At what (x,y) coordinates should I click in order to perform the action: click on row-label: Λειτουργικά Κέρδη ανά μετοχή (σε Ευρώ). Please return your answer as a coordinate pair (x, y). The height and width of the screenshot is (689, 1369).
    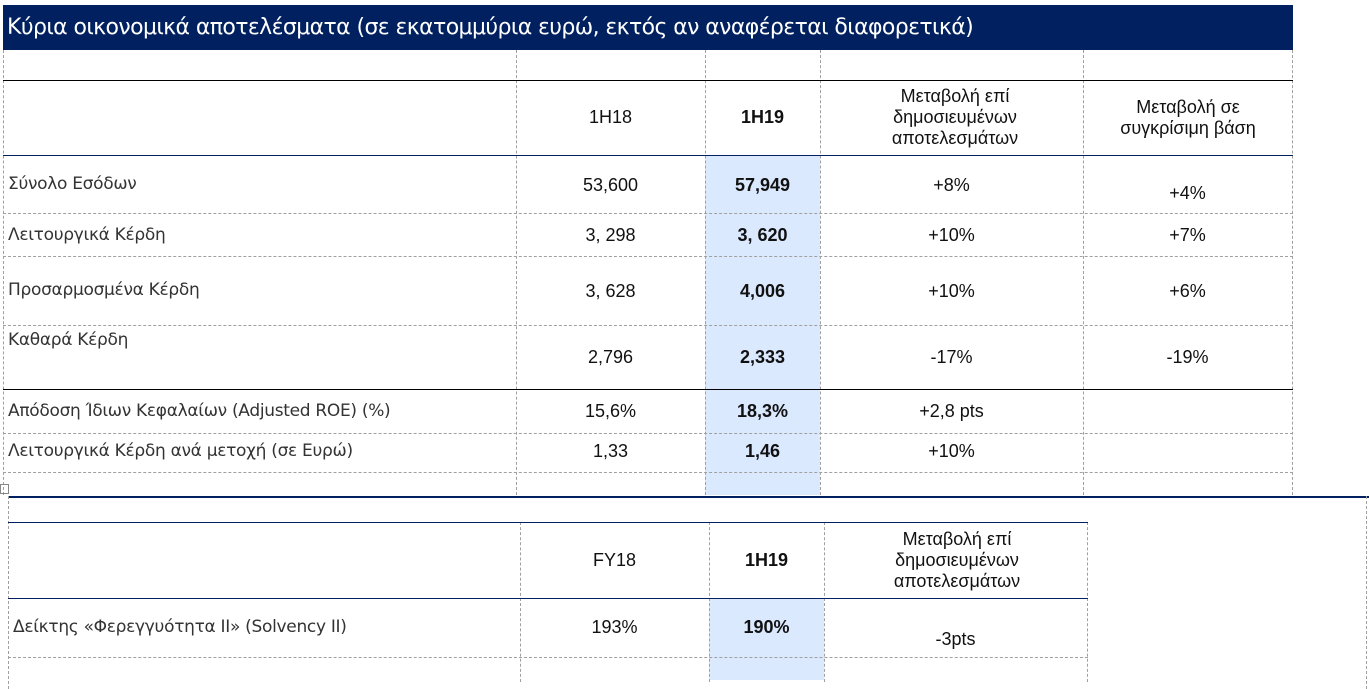
    Looking at the image, I should click on (180, 451).